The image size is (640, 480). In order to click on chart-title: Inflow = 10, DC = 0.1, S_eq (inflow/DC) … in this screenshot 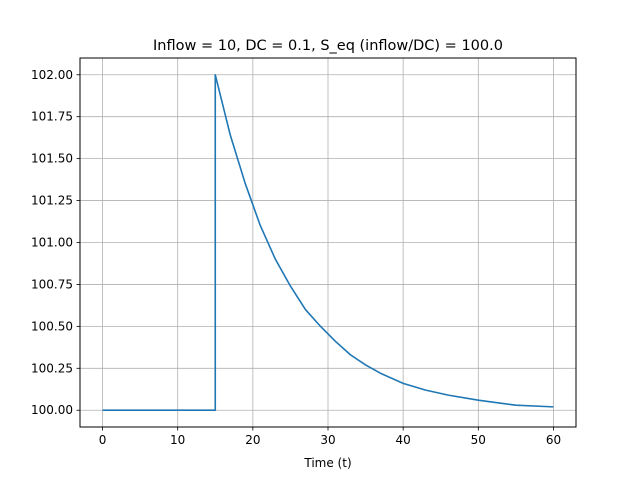, I will do `click(328, 46)`.